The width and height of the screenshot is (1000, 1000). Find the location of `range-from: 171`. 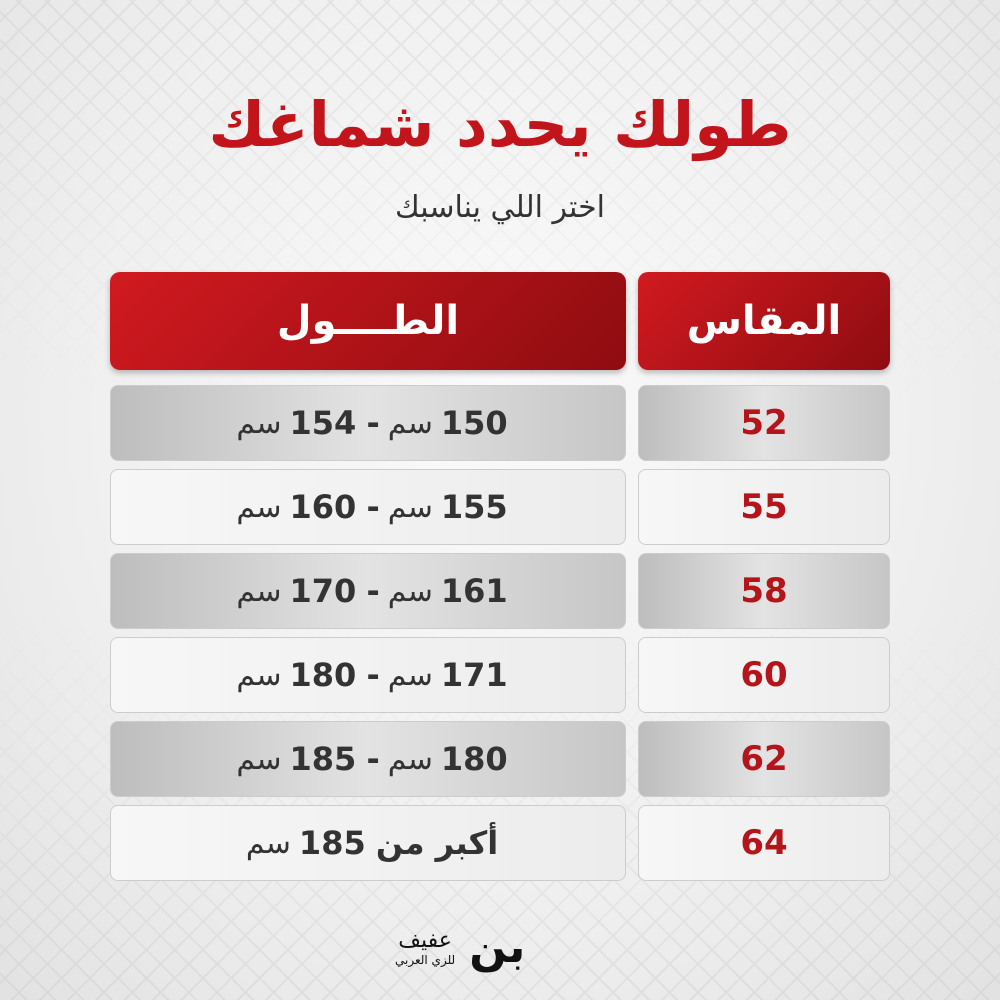

range-from: 171 is located at coordinates (474, 675).